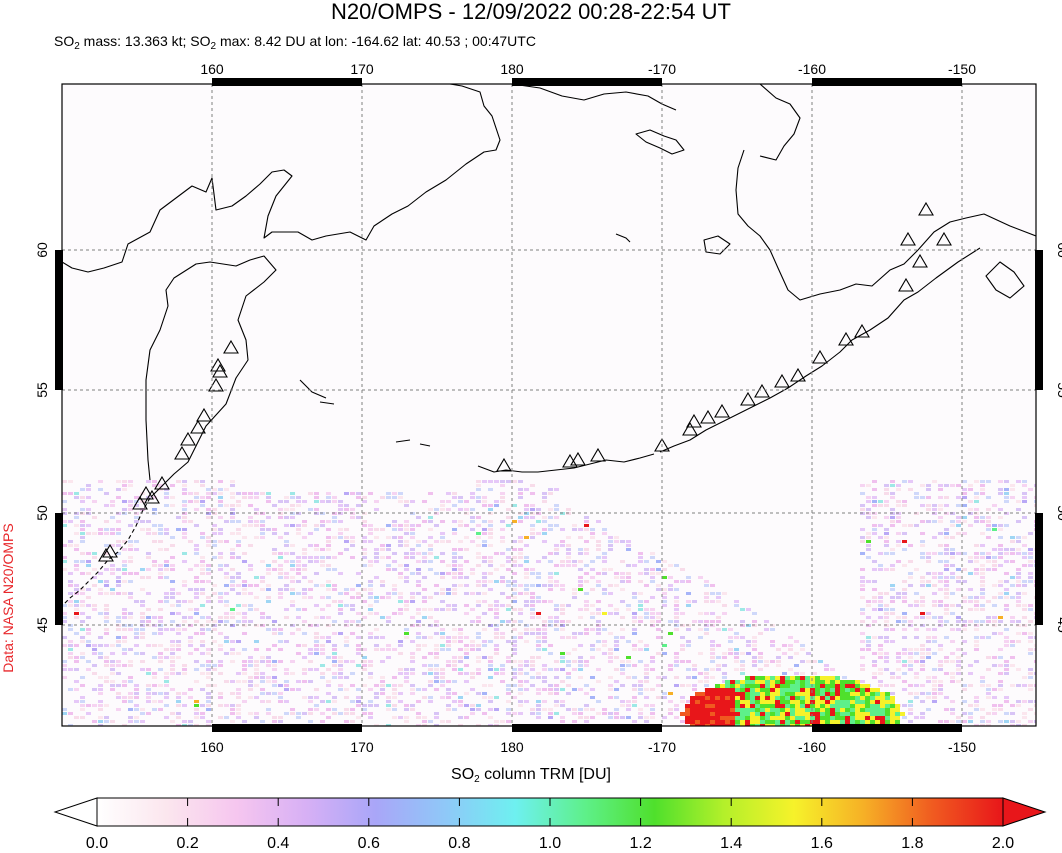 This screenshot has height=853, width=1062. I want to click on st-matthew-island, so click(623, 238).